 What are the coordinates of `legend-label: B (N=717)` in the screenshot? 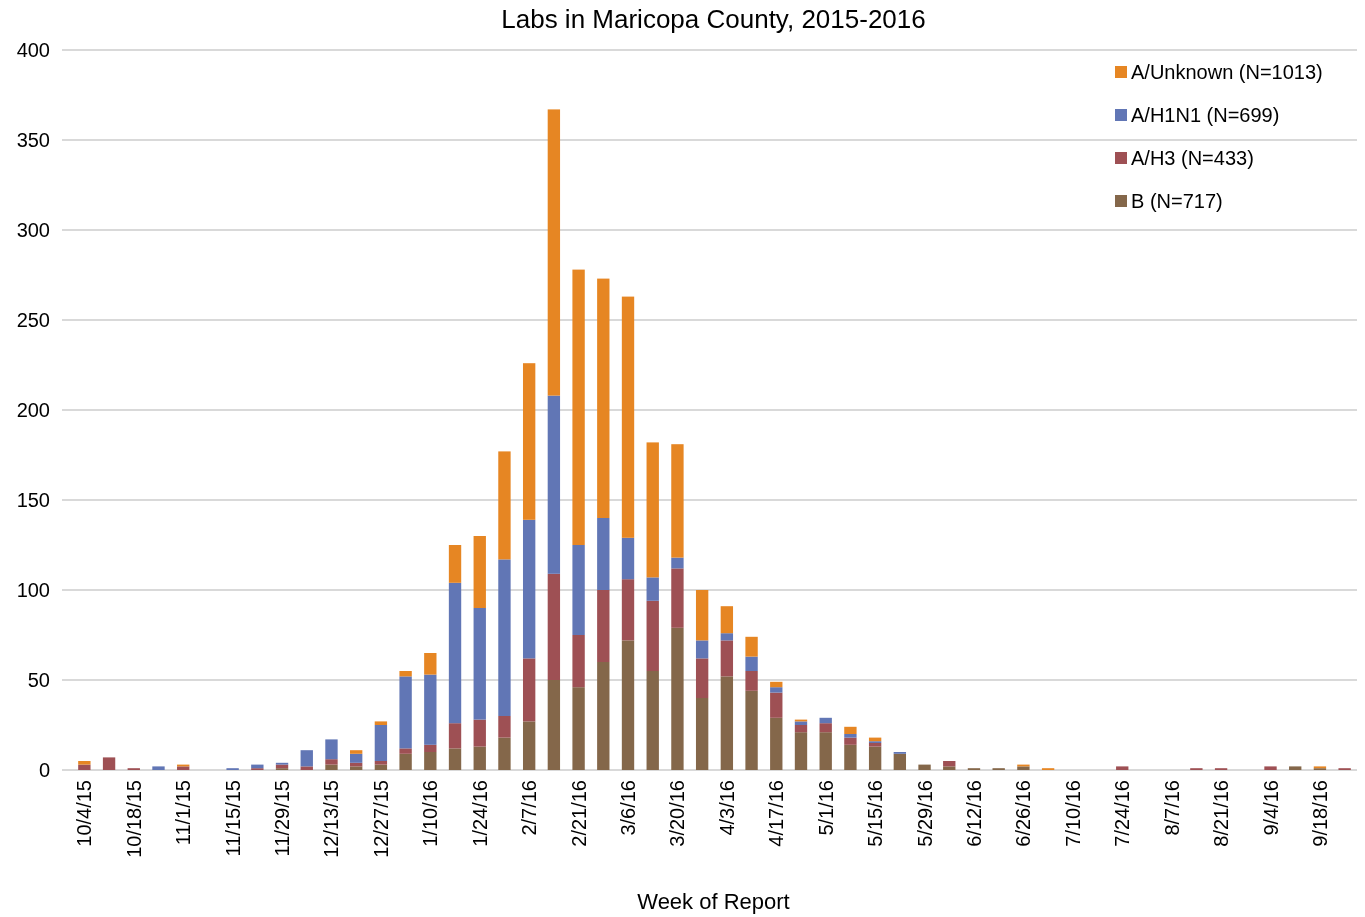 It's located at (1177, 201).